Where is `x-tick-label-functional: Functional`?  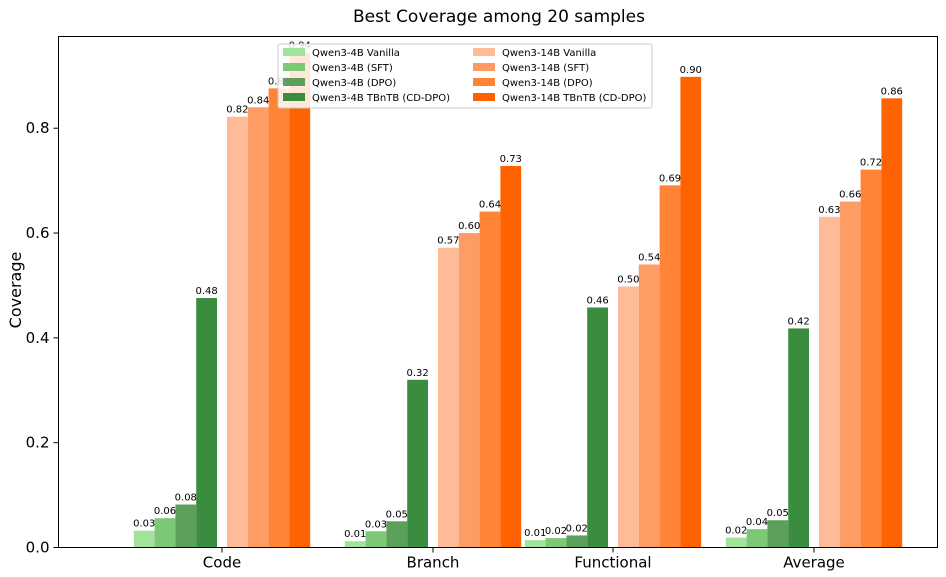
x-tick-label-functional: Functional is located at coordinates (612, 563).